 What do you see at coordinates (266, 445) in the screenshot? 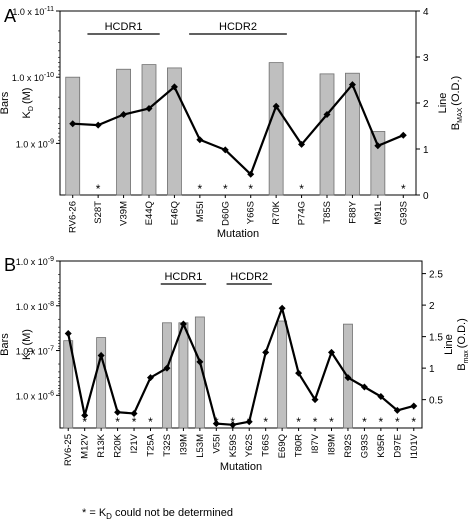
I see `panel-b-x-tick-label: T66S` at bounding box center [266, 445].